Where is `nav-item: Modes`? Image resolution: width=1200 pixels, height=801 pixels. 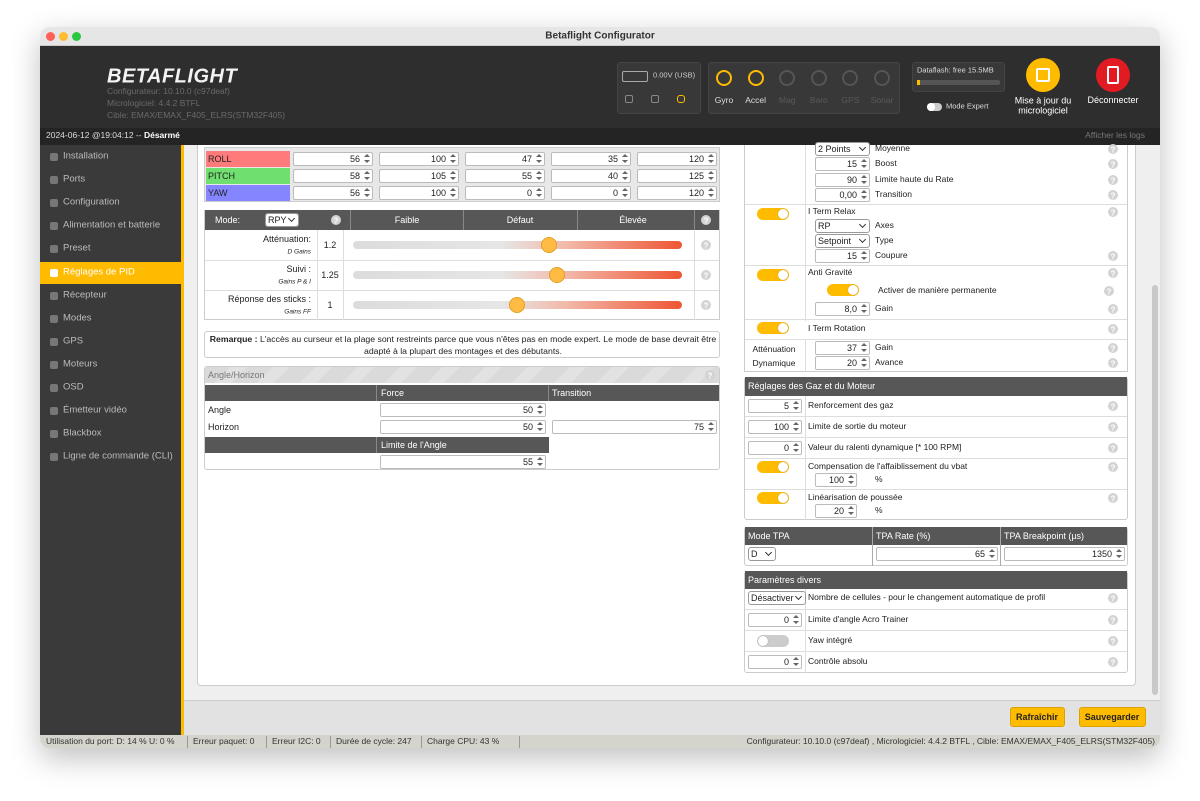
nav-item: Modes is located at coordinates (77, 318).